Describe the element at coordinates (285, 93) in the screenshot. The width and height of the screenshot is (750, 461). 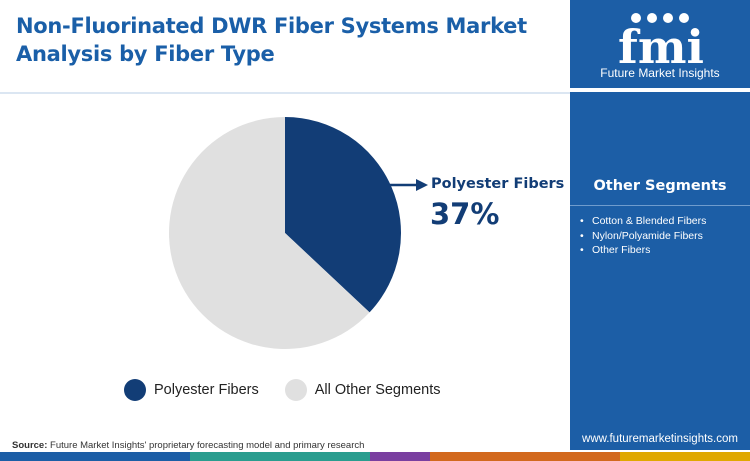
I see `title-divider` at that location.